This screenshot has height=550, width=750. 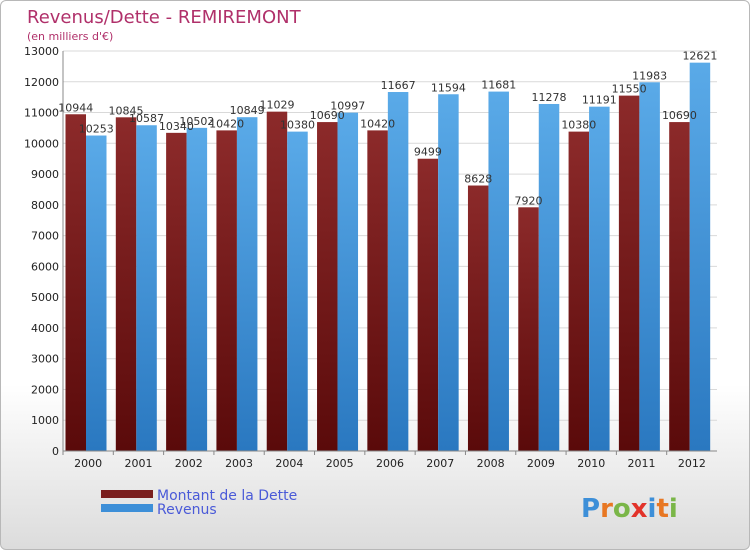 I want to click on x-tick-label: 2001, so click(x=138, y=463).